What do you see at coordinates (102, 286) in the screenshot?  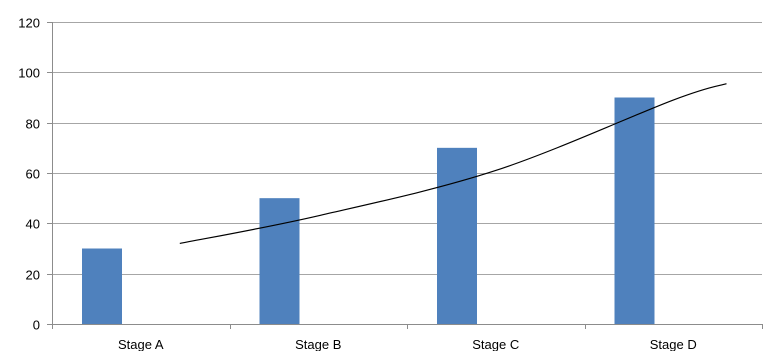 I see `bar-stage-a` at bounding box center [102, 286].